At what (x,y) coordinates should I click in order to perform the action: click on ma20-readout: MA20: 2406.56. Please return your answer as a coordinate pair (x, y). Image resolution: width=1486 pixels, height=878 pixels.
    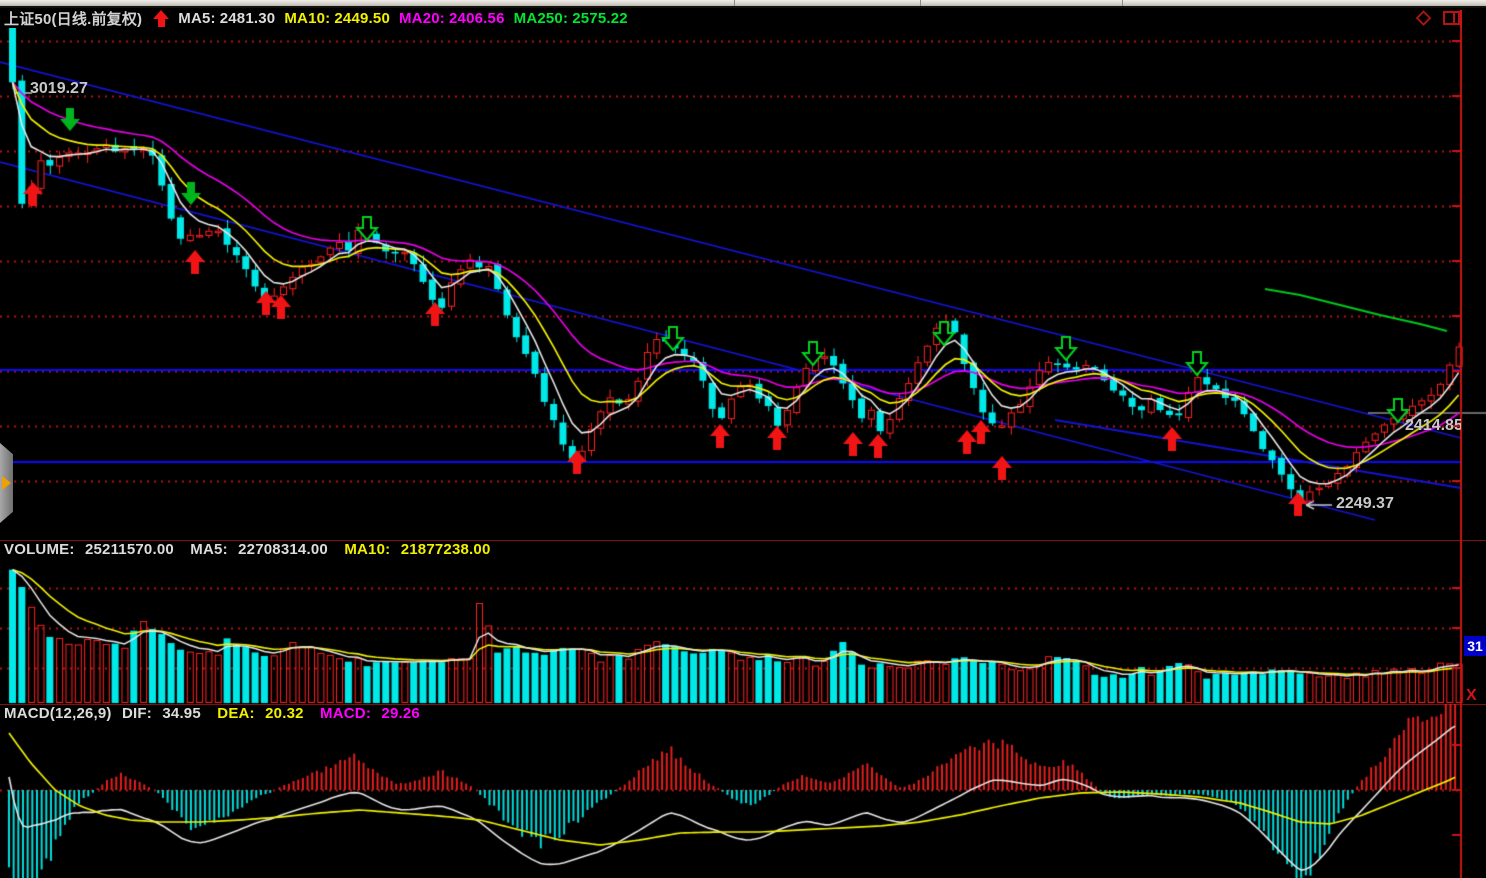
    Looking at the image, I should click on (451, 18).